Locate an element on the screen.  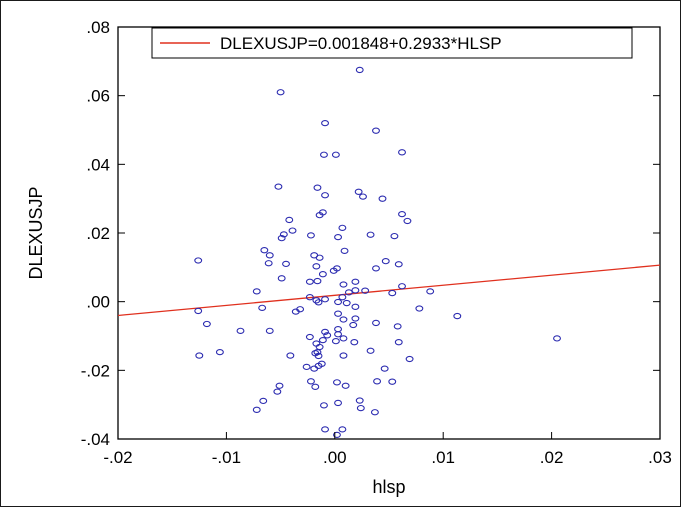
y-tick-label: .08 is located at coordinates (98, 27).